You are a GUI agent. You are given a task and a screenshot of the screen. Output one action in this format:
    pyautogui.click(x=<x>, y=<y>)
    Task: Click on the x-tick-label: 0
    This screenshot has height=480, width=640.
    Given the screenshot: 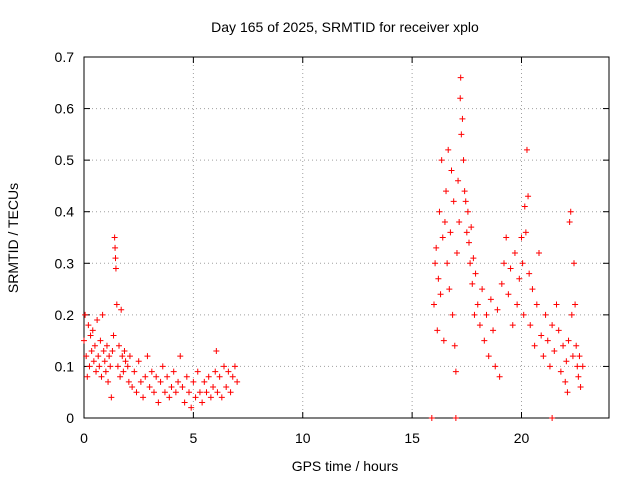 What is the action you would take?
    pyautogui.click(x=84, y=438)
    